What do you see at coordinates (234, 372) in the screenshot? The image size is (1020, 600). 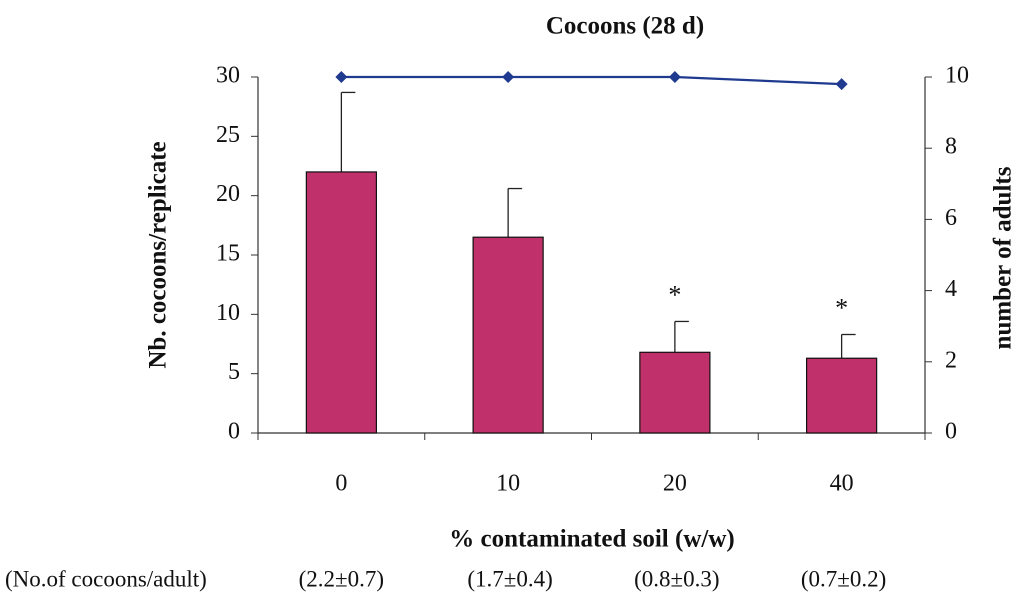 I see `y-tick-label: 5` at bounding box center [234, 372].